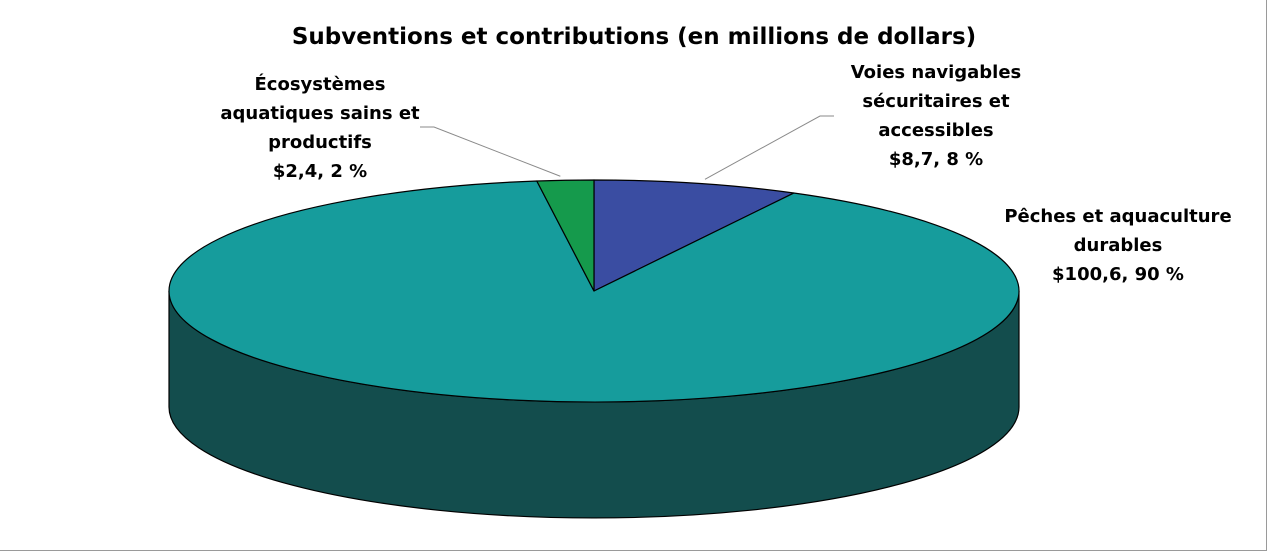 The height and width of the screenshot is (552, 1268). Describe the element at coordinates (936, 101) in the screenshot. I see `slice-name-label: sécuritaires et` at that location.